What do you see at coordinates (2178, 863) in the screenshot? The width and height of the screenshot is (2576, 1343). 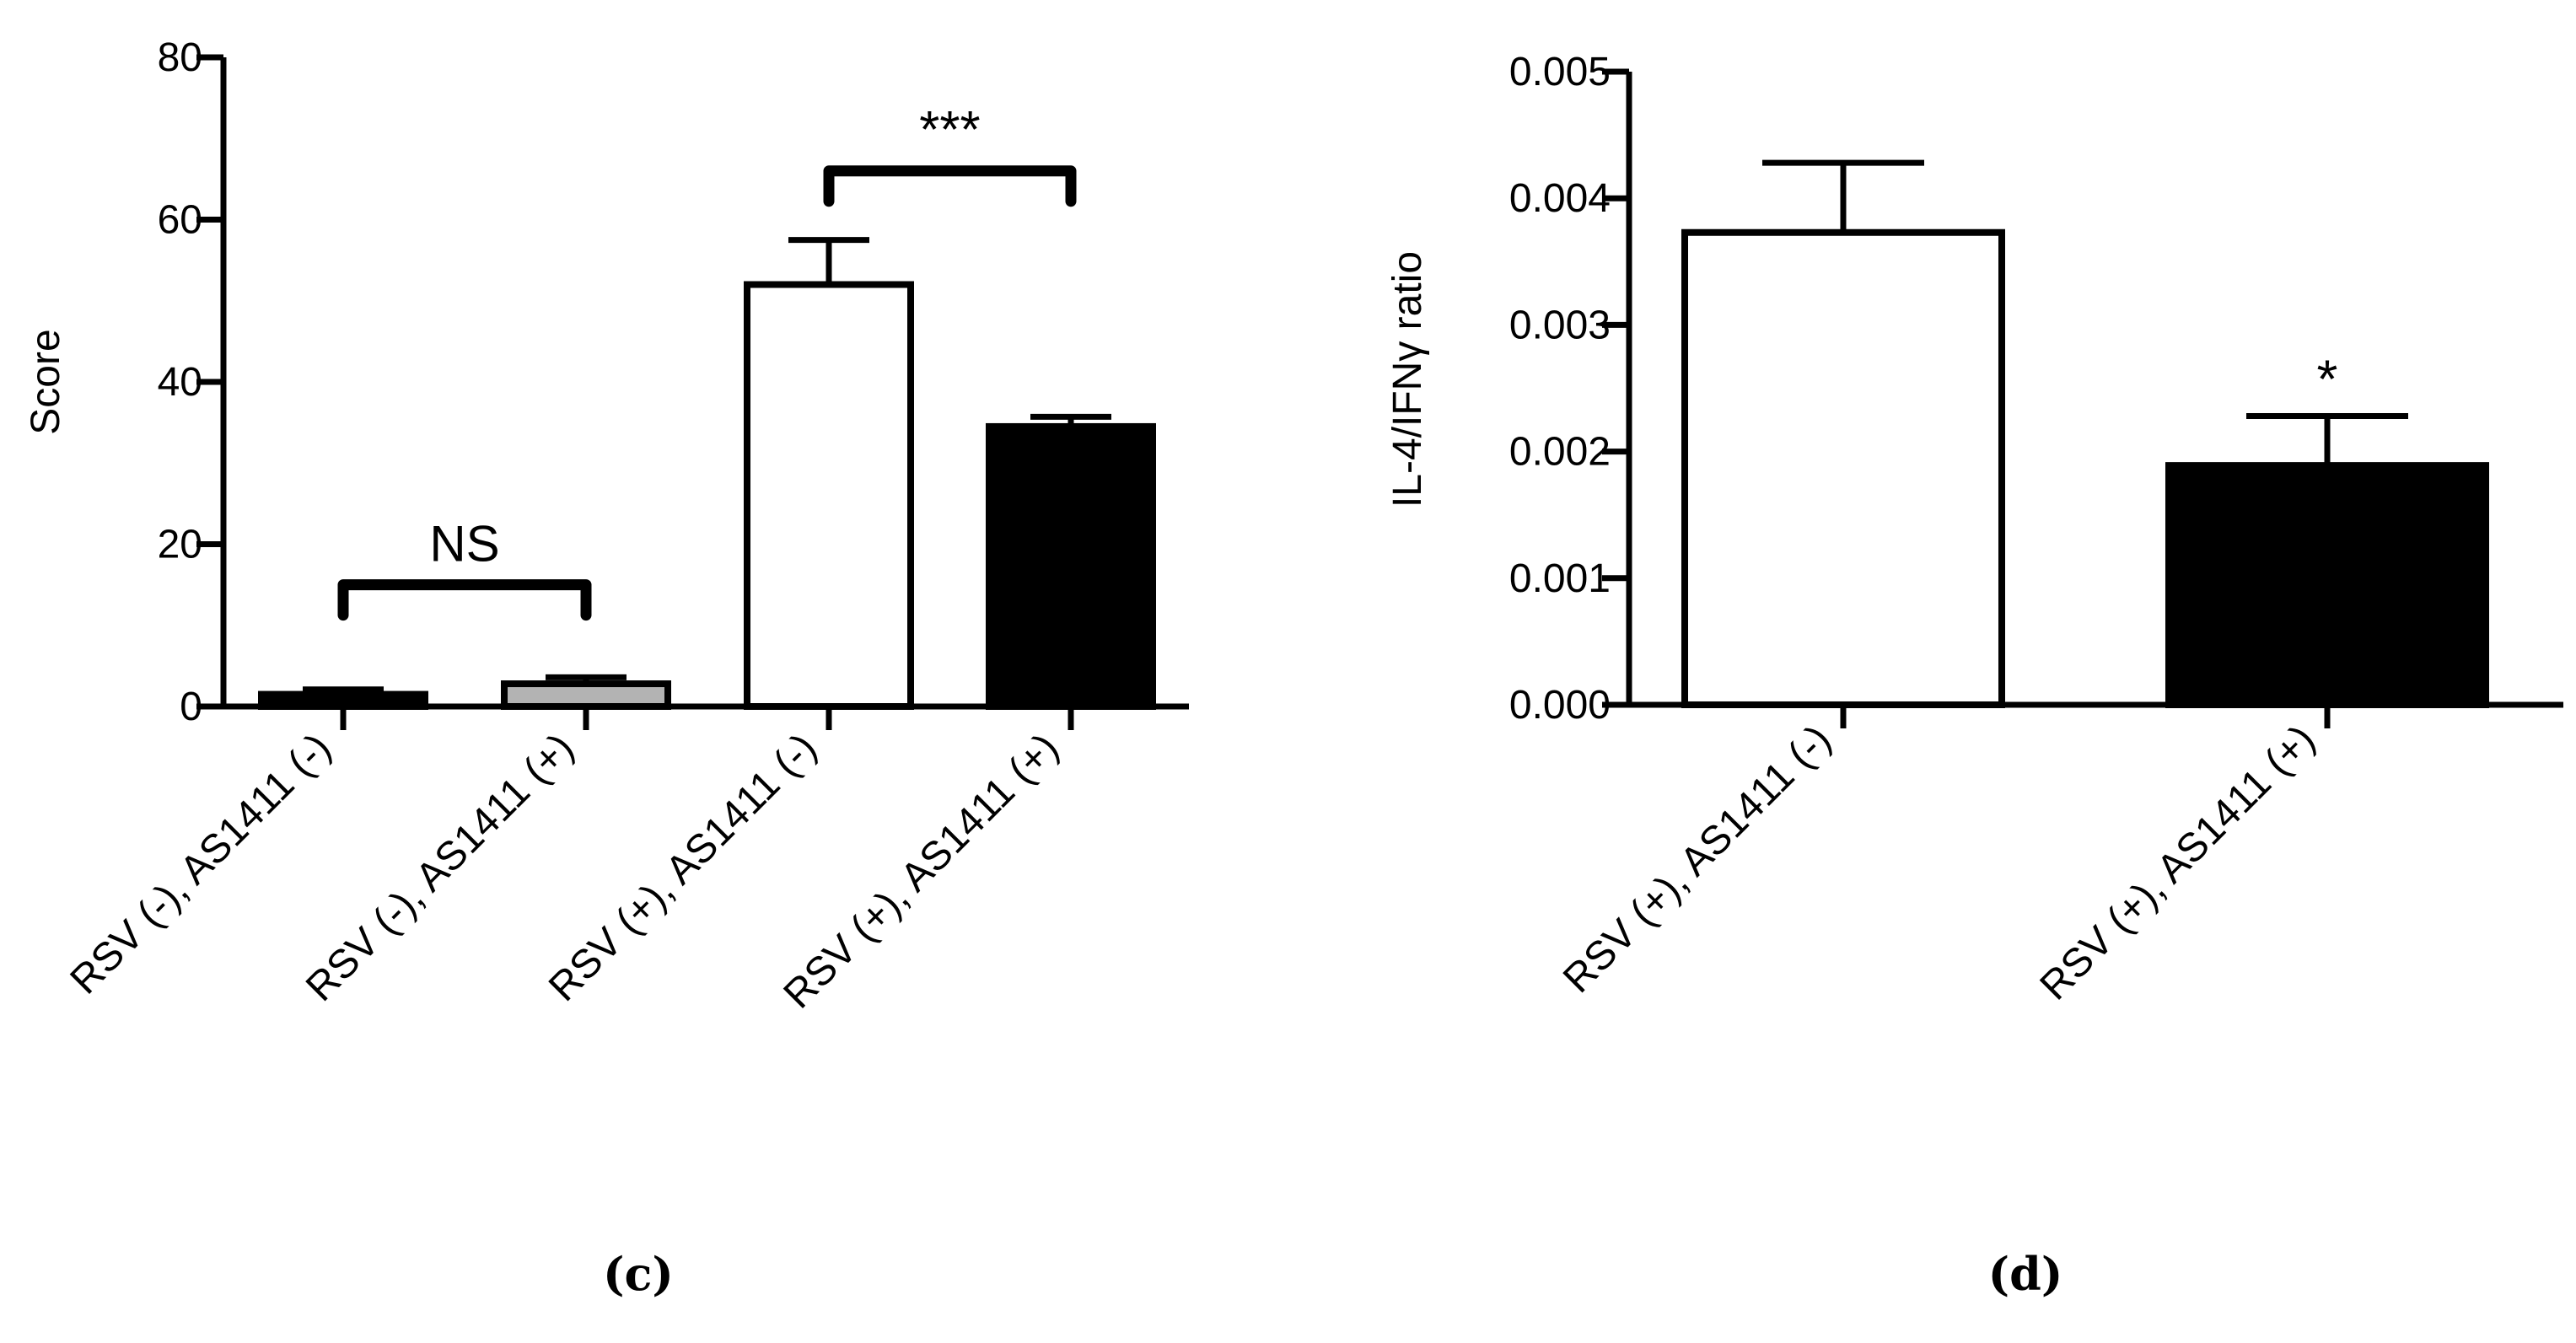 I see `category-label-d: RSV (+), AS1411 (+)` at bounding box center [2178, 863].